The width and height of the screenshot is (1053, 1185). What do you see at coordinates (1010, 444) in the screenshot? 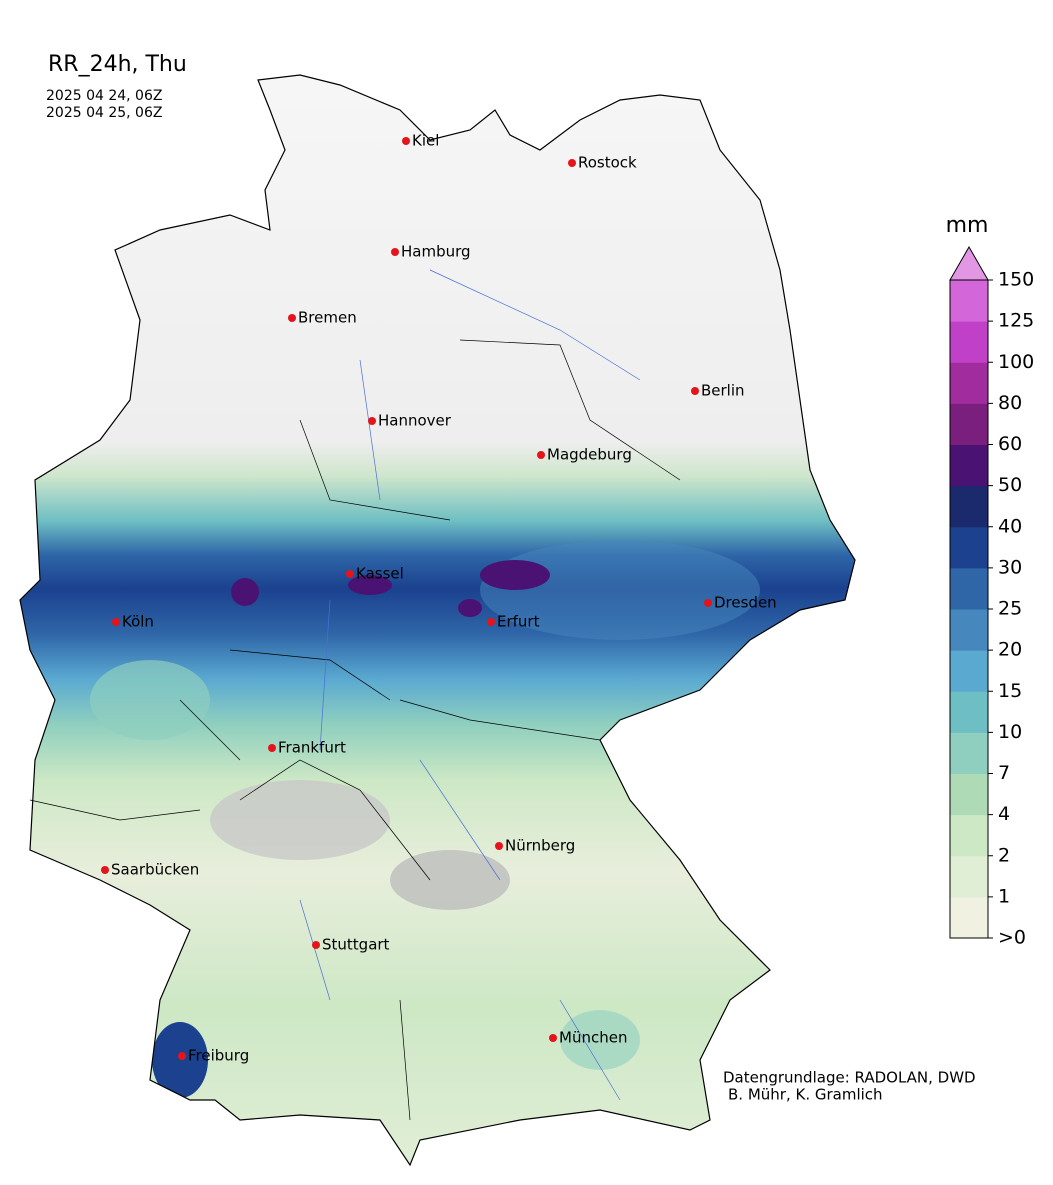
I see `colorbar-tick-label: 60` at bounding box center [1010, 444].